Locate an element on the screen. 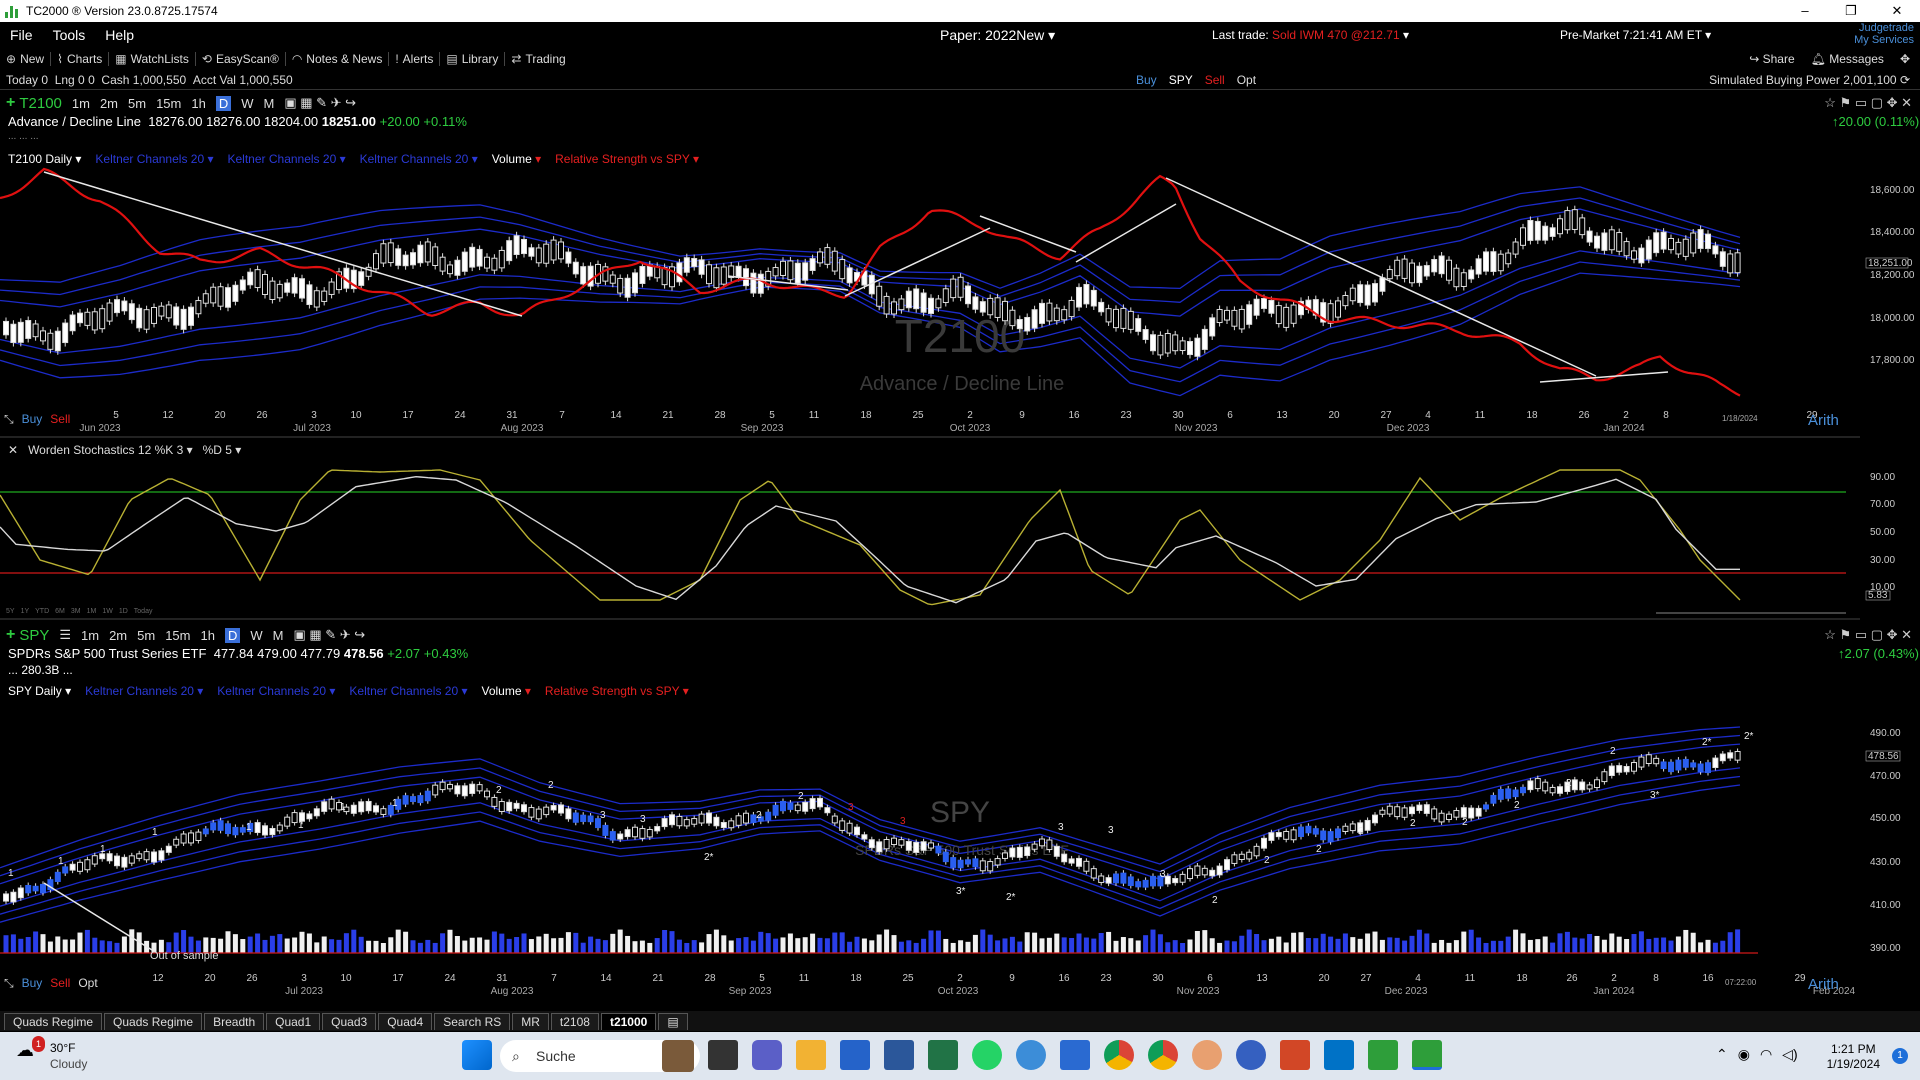  system-tray: ⌃ ◉ ◠ ◁) is located at coordinates (1757, 1054).